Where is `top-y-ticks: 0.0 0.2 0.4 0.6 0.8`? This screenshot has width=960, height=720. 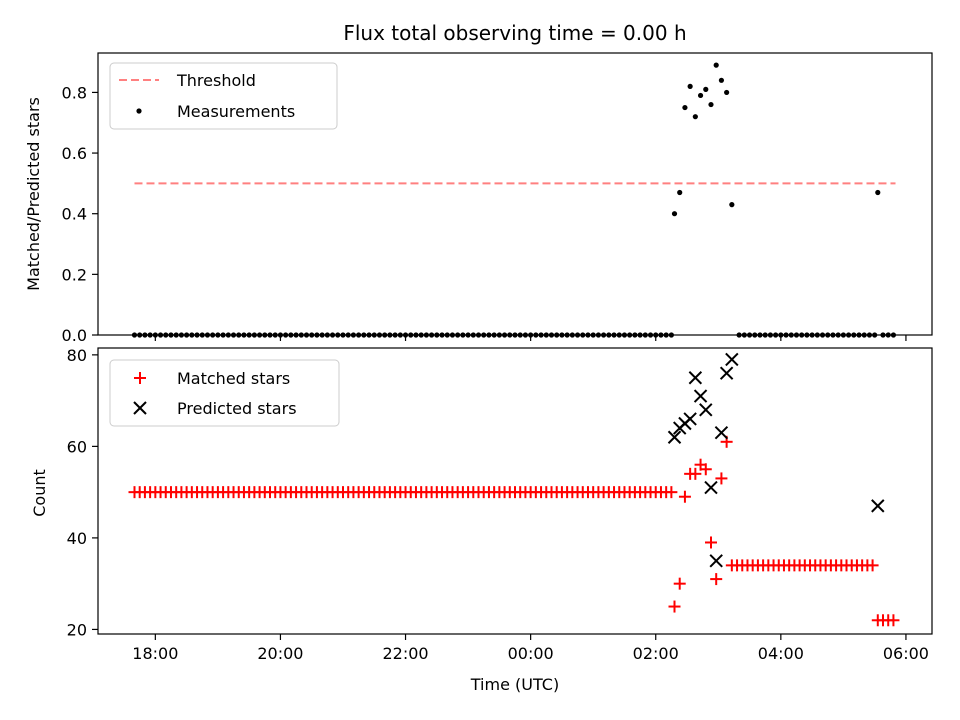
top-y-ticks: 0.0 0.2 0.4 0.6 0.8 is located at coordinates (80, 214).